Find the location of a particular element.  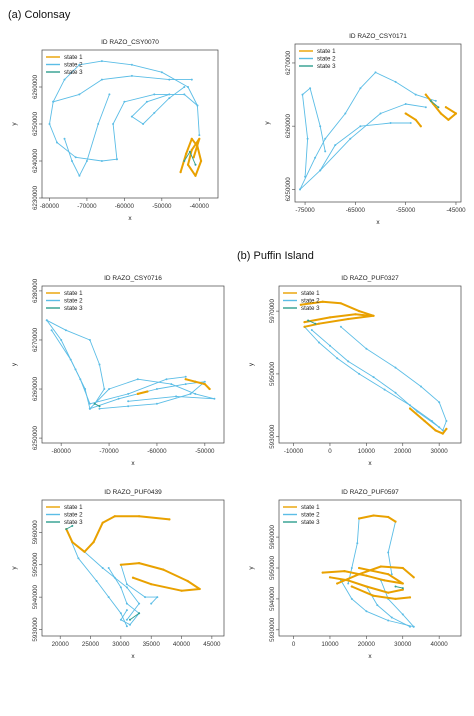

y-tick-label: 6250000 is located at coordinates (35, 123).